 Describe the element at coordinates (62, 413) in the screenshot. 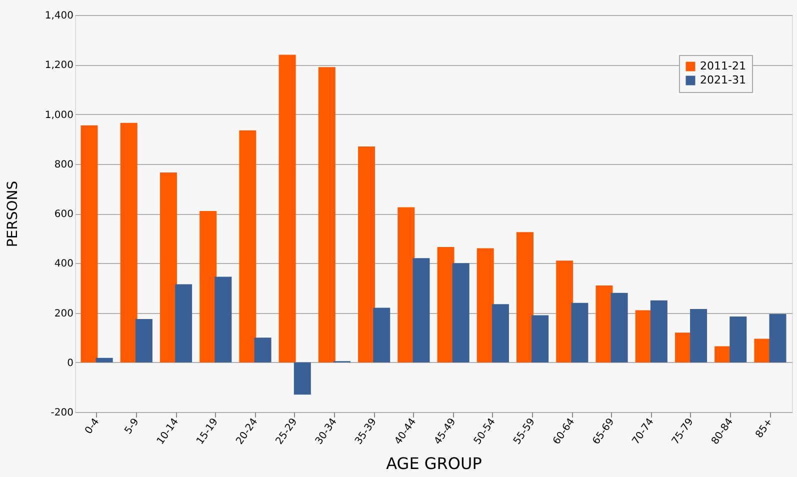

I see `y-tick-label: -200` at that location.